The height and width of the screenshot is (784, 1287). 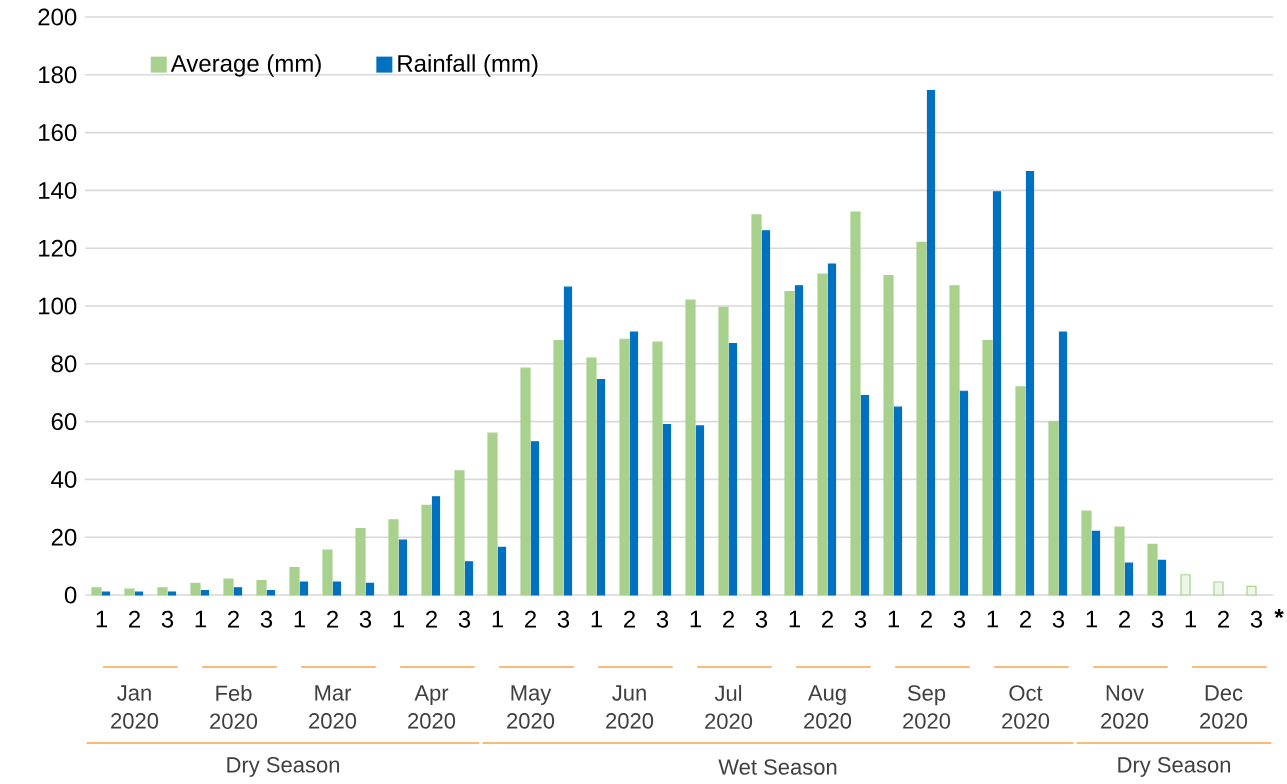 I want to click on legend-label: Rainfall (mm), so click(x=468, y=65).